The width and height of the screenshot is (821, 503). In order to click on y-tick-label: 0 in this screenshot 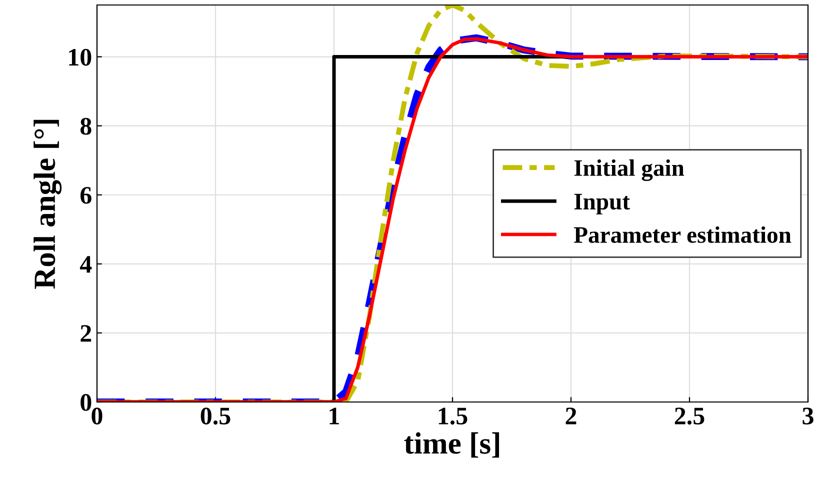, I will do `click(86, 402)`.